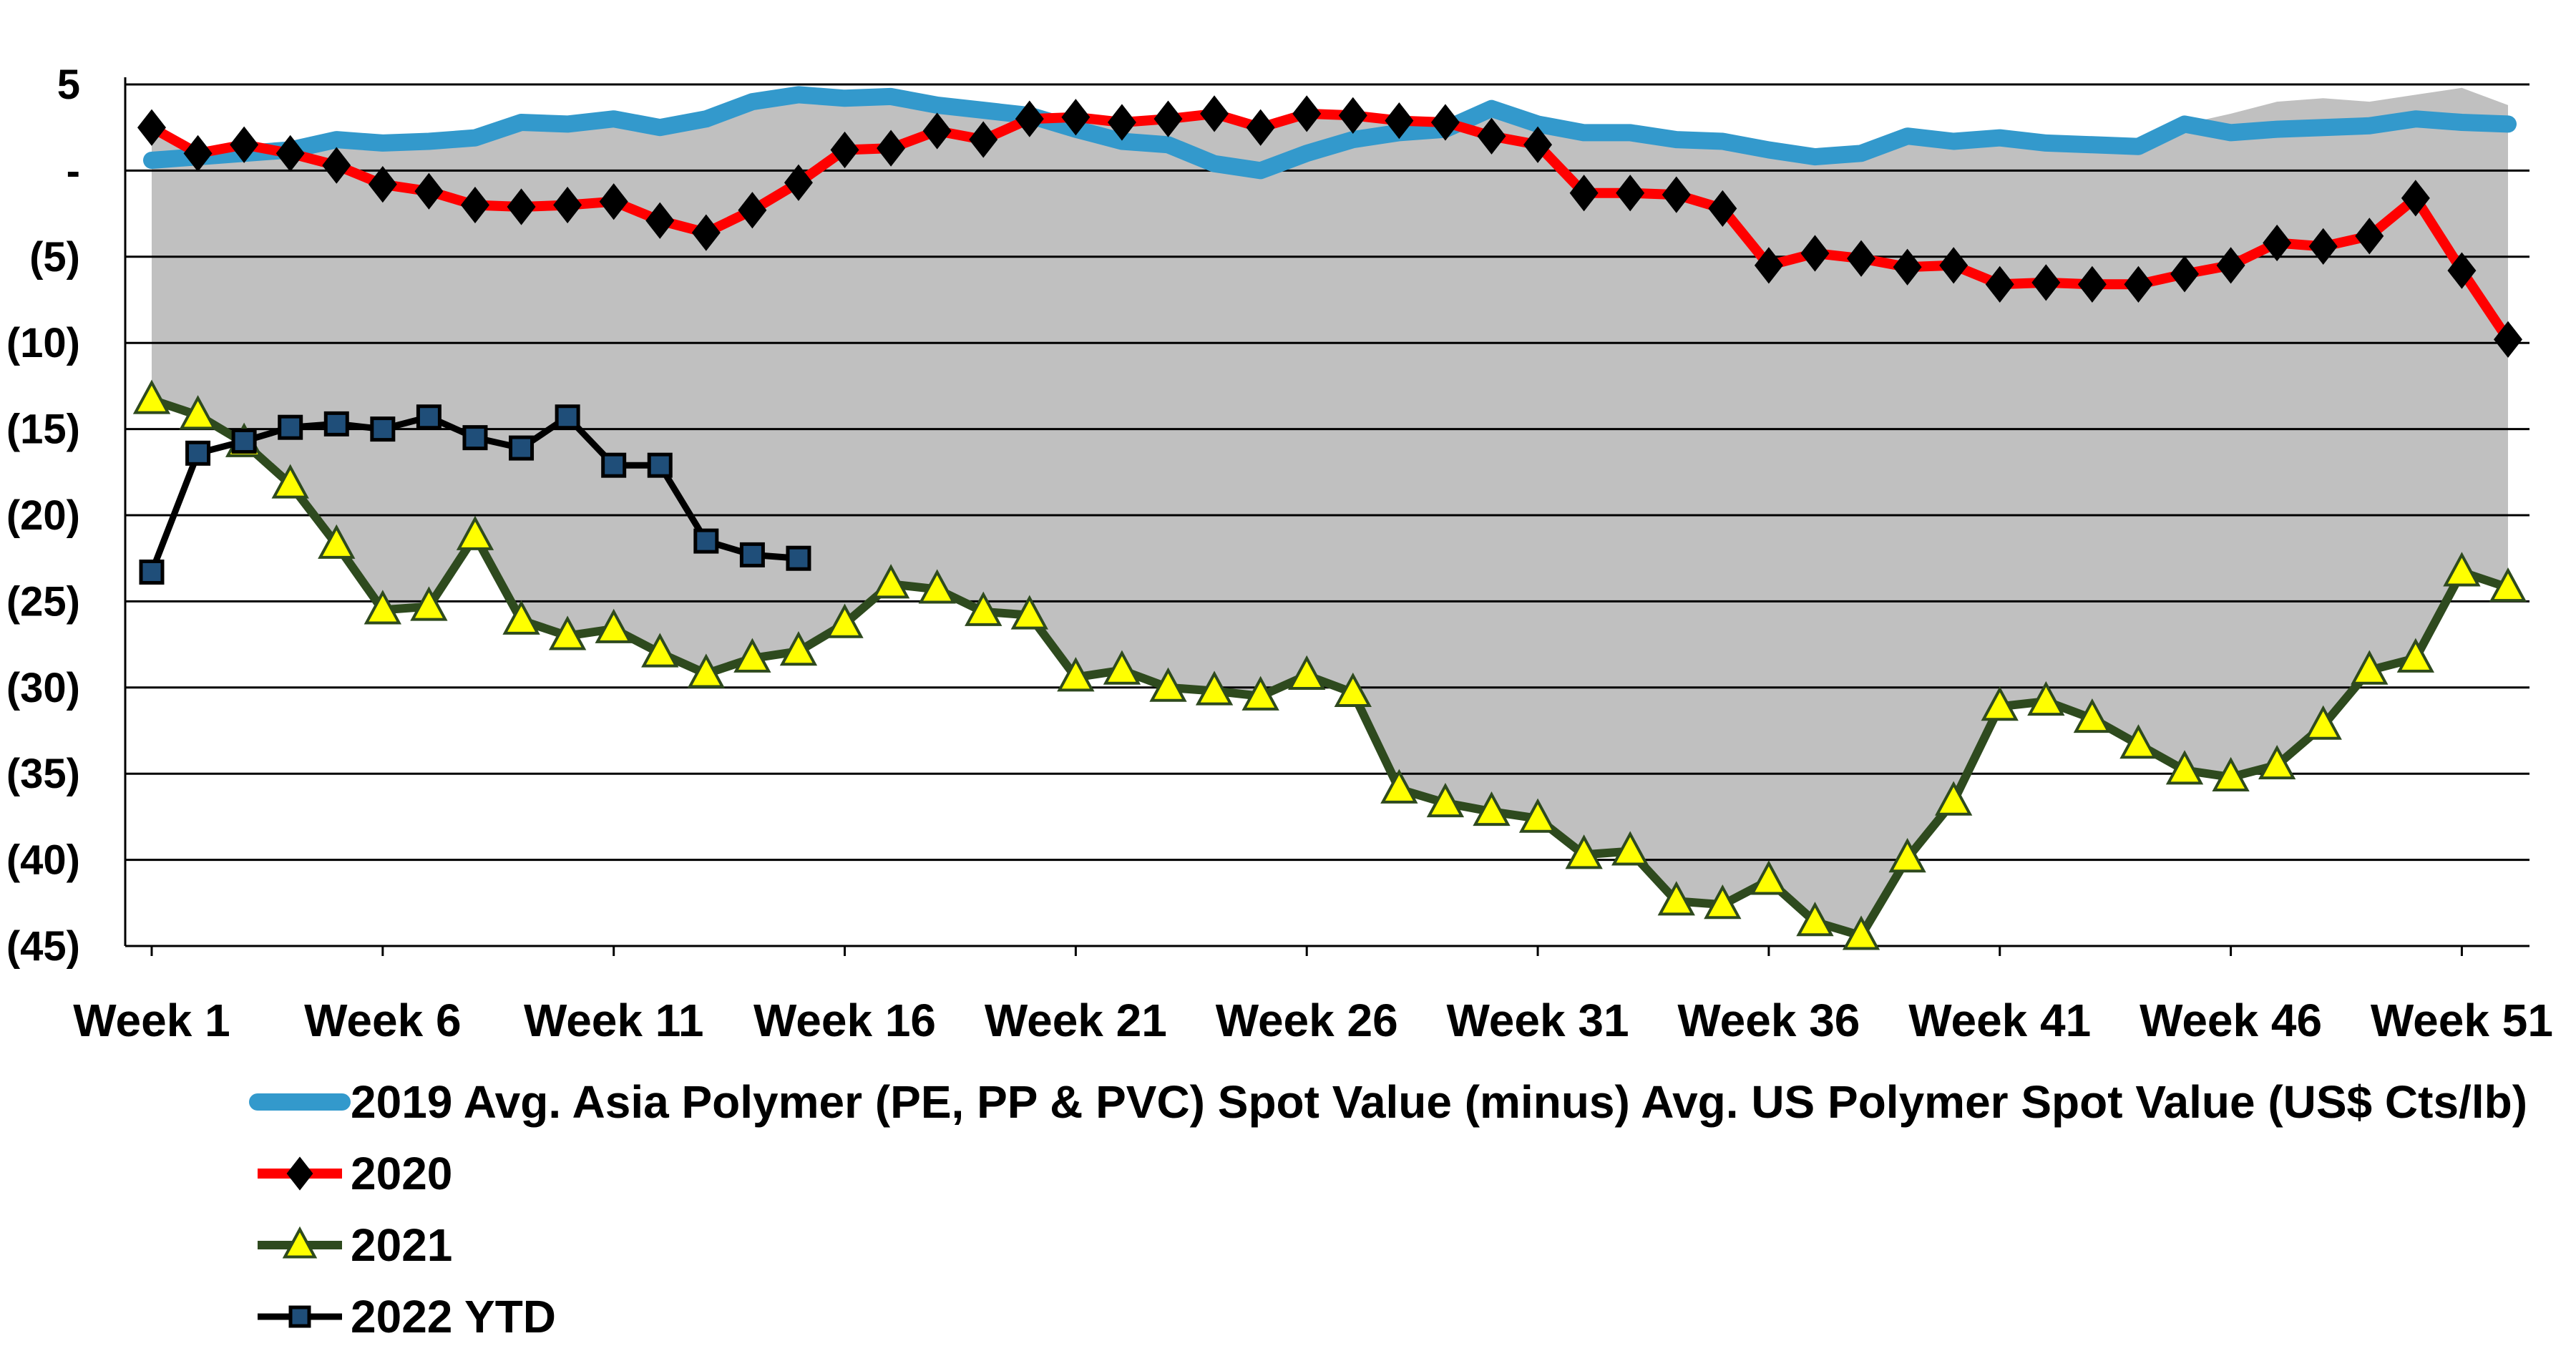  I want to click on y-tick-label: (10), so click(43, 343).